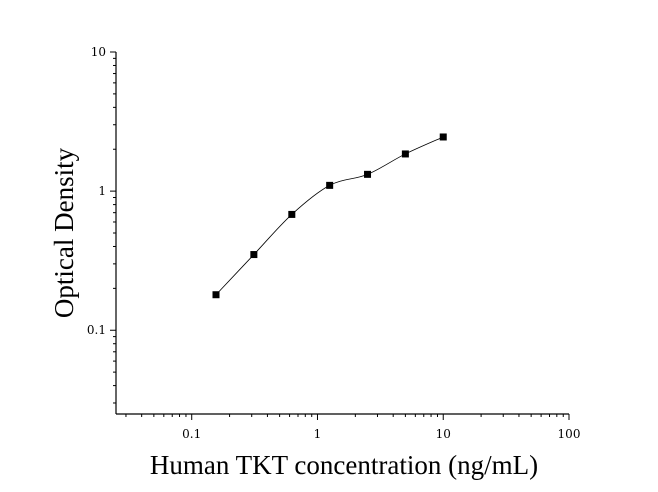 The height and width of the screenshot is (492, 658). What do you see at coordinates (96, 191) in the screenshot?
I see `y-tick-labels: 0.1 1 10` at bounding box center [96, 191].